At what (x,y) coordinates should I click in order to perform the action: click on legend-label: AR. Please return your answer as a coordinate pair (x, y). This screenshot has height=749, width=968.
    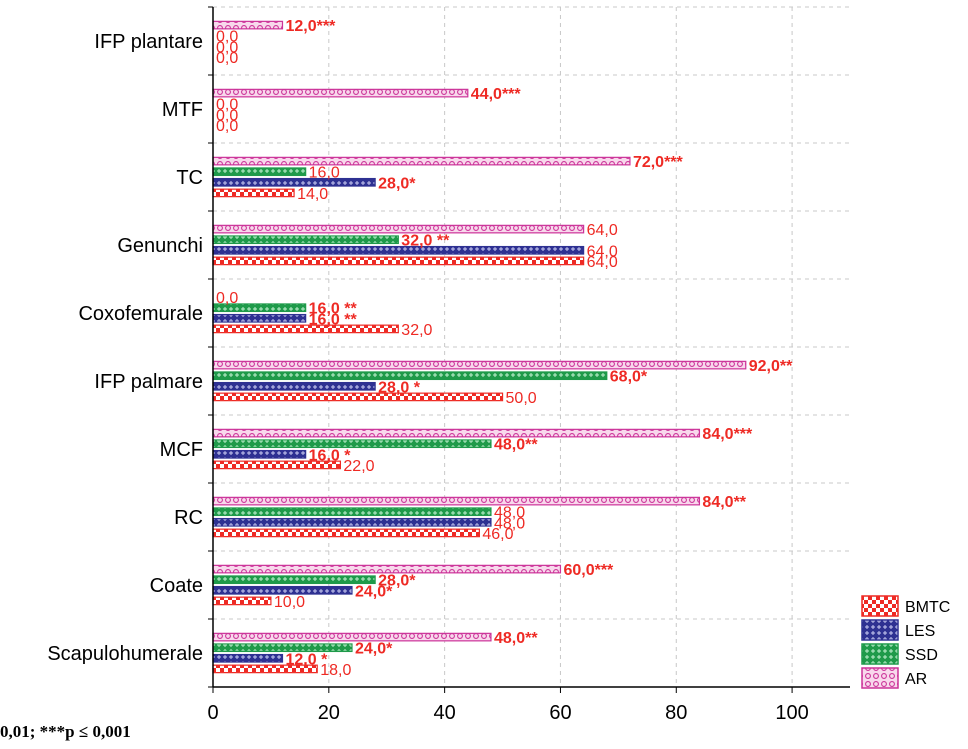
    Looking at the image, I should click on (916, 679).